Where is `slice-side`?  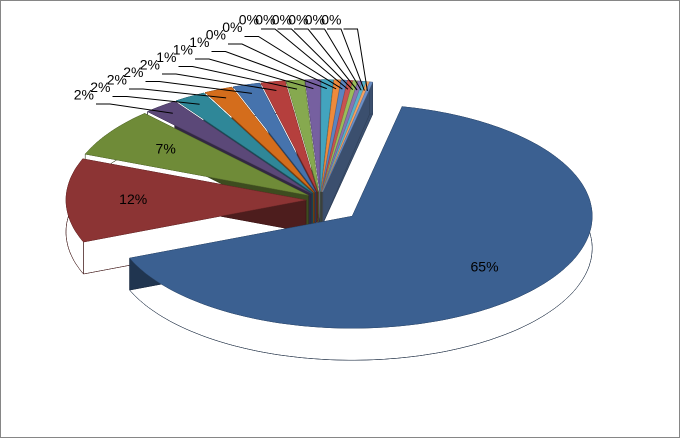
slice-side is located at coordinates (348, 152).